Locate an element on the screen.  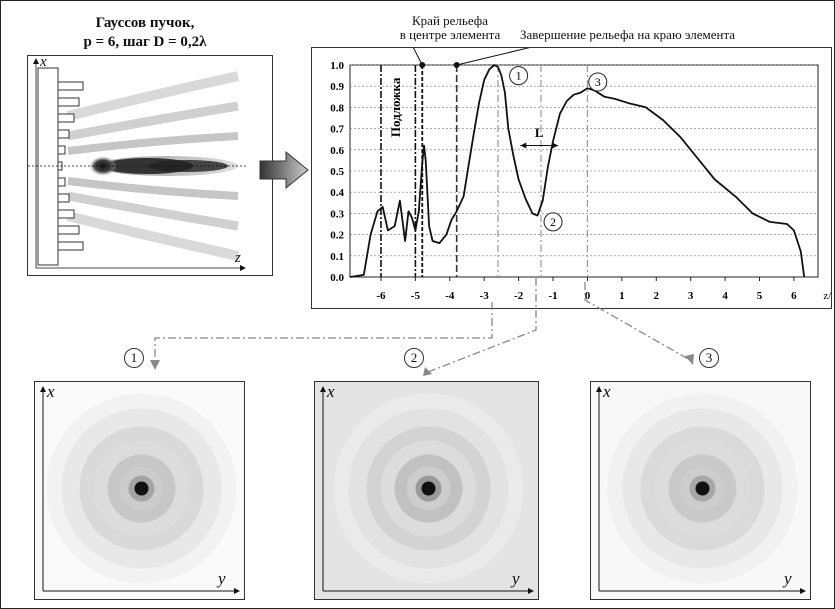
sim-axis-x-label: x is located at coordinates (43, 62).